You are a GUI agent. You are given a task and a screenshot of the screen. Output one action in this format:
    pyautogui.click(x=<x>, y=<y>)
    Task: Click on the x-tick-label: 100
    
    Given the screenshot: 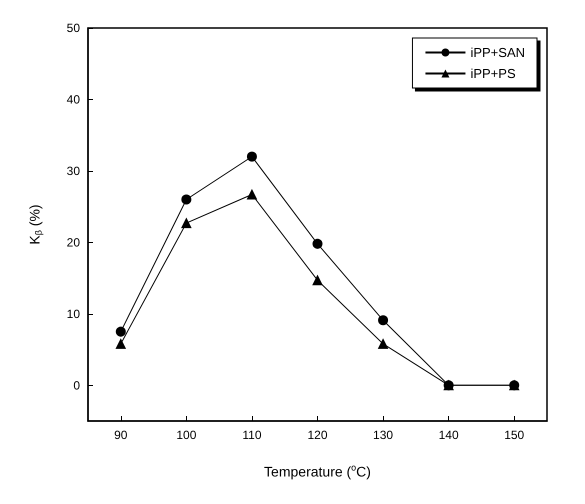 What is the action you would take?
    pyautogui.click(x=186, y=435)
    